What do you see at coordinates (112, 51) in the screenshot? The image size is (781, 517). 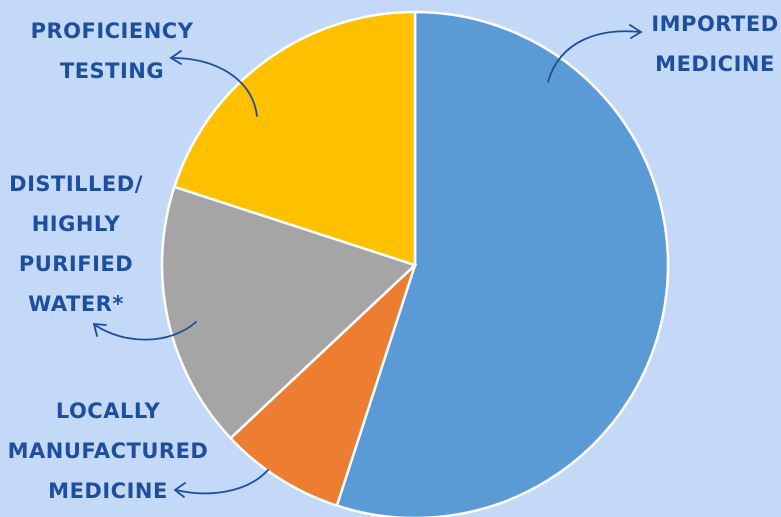 I see `slice-label: PROFICIENCY TESTING` at bounding box center [112, 51].